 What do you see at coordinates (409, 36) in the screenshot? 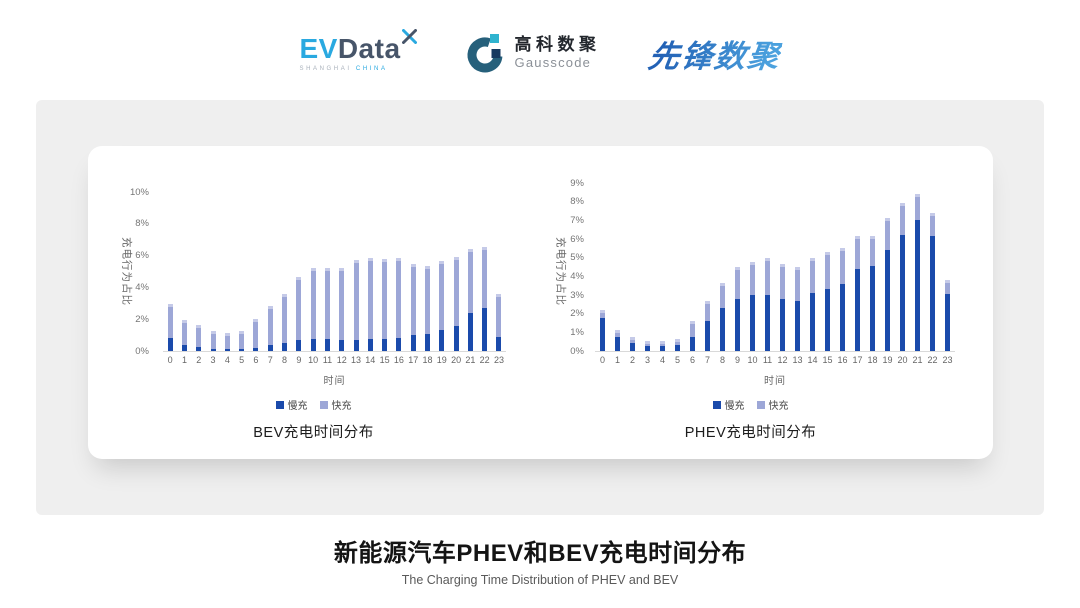
I see `evdata-x-icon` at bounding box center [409, 36].